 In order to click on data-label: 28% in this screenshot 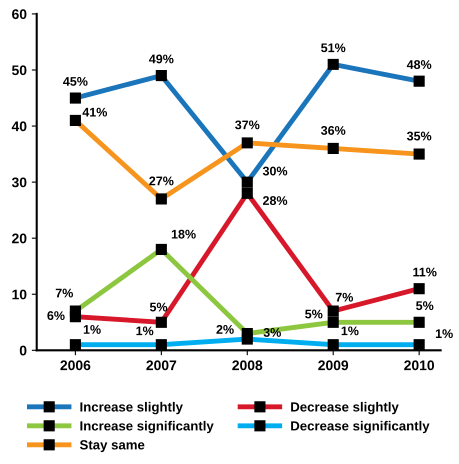, I will do `click(275, 201)`.